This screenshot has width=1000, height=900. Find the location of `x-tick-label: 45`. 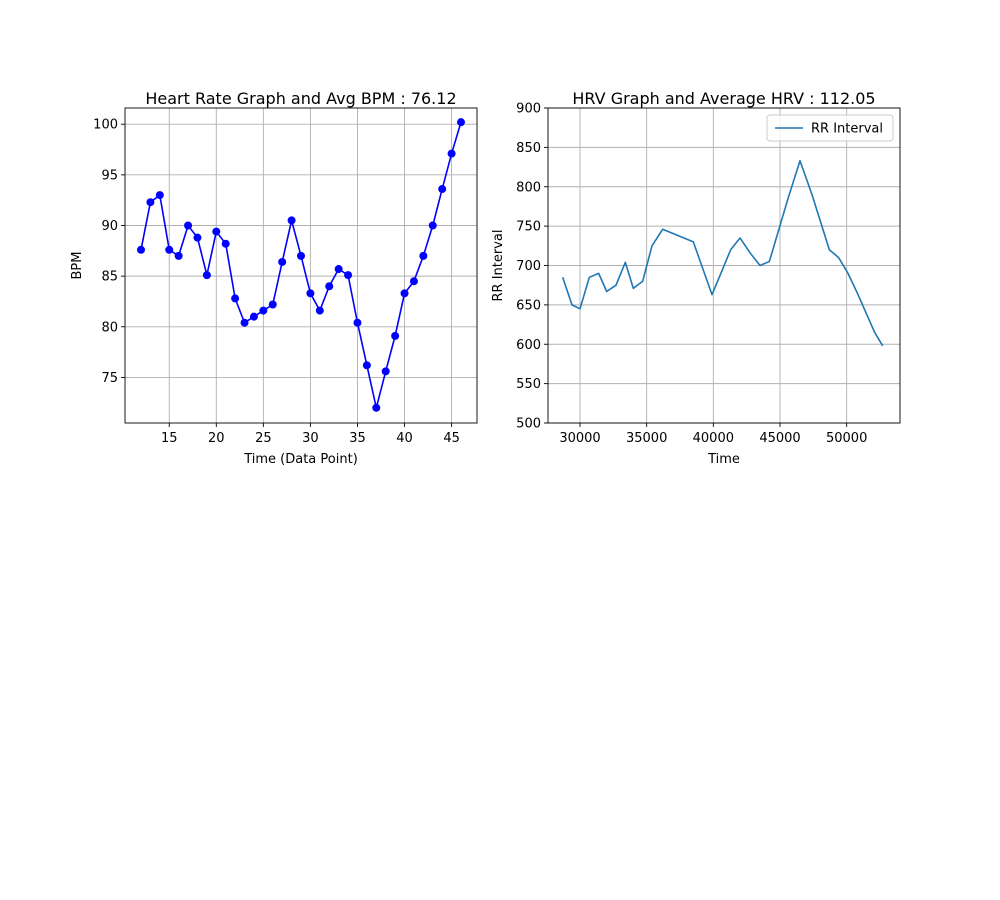

x-tick-label: 45 is located at coordinates (451, 438).